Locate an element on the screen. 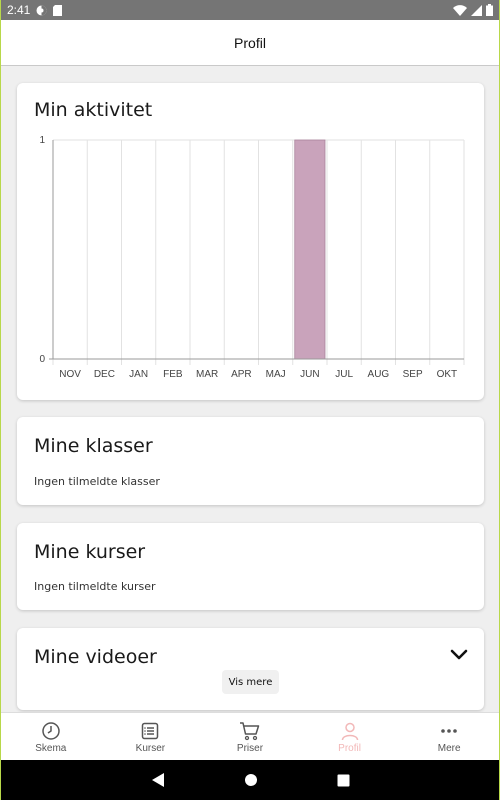 Image resolution: width=500 pixels, height=800 pixels. nav-label-profil: Profil is located at coordinates (349, 748).